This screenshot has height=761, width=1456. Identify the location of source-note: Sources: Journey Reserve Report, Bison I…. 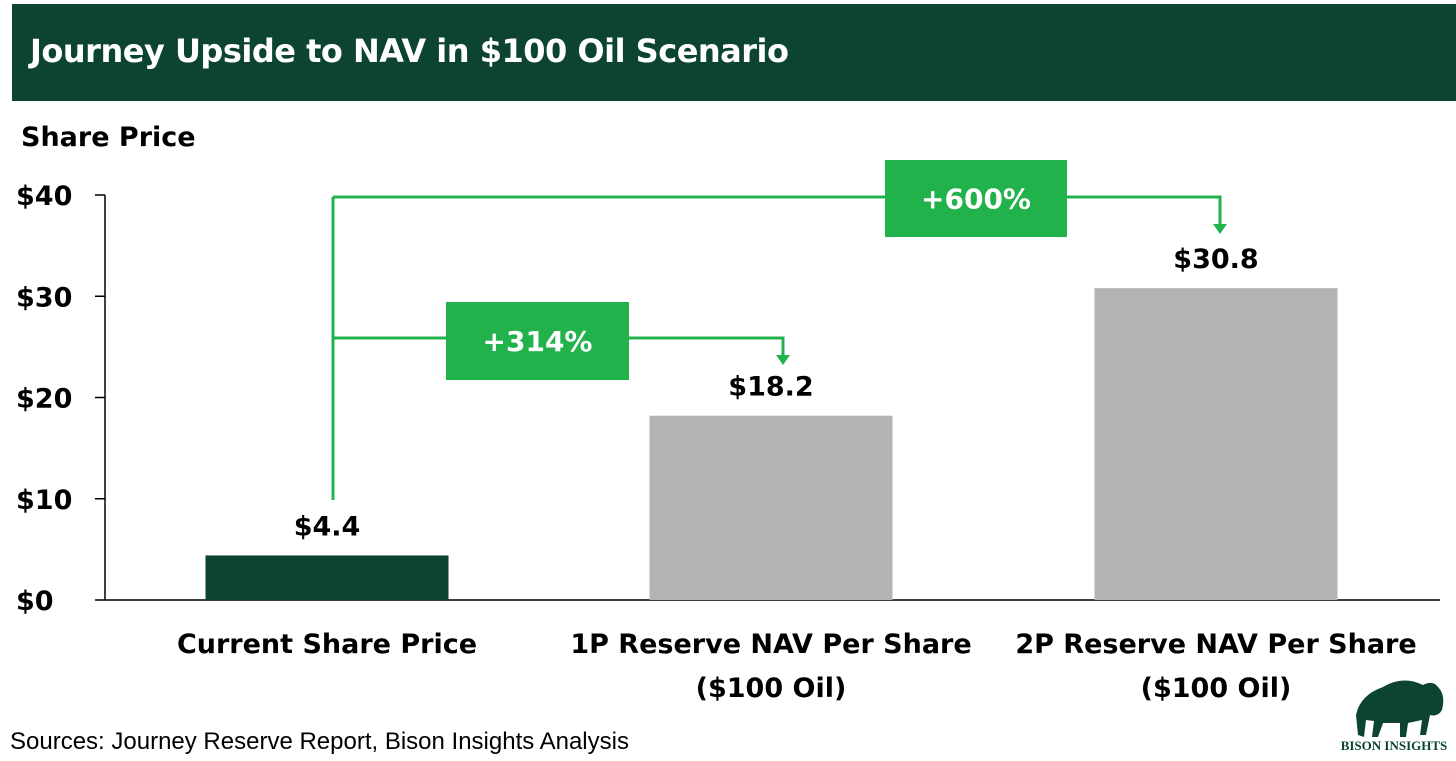
(319, 741).